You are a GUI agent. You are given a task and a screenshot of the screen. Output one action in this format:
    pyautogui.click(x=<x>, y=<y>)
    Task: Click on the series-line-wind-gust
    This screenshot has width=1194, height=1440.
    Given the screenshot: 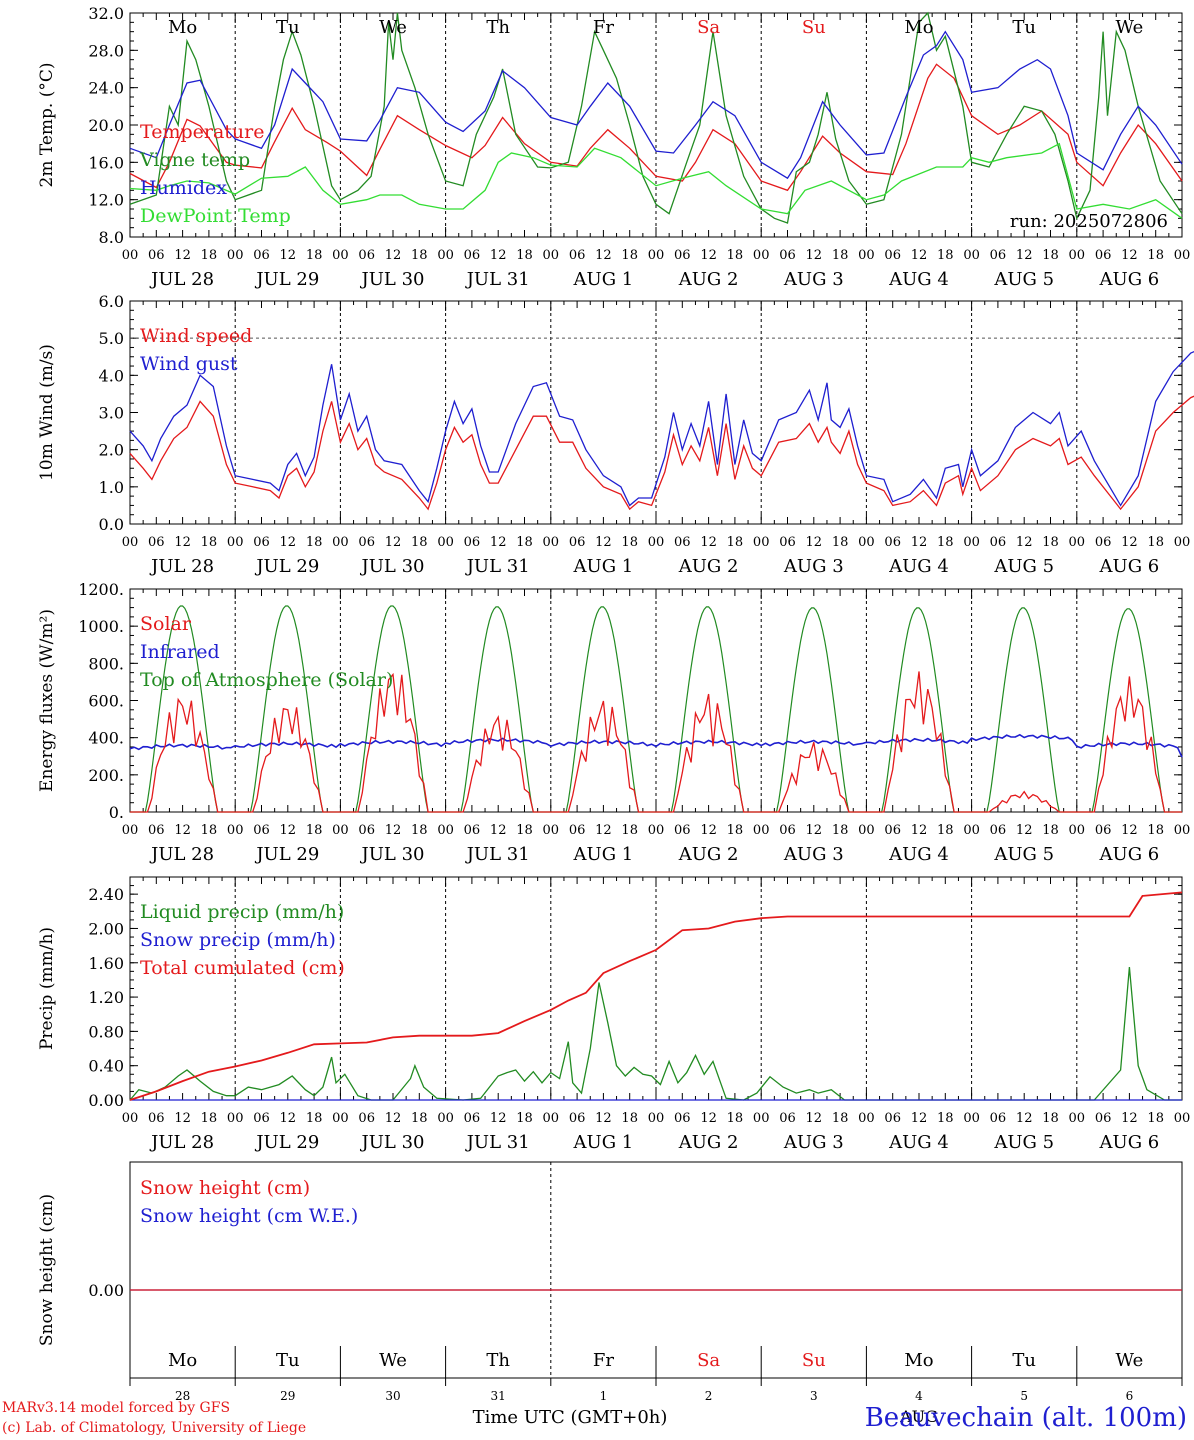 What is the action you would take?
    pyautogui.click(x=661, y=428)
    